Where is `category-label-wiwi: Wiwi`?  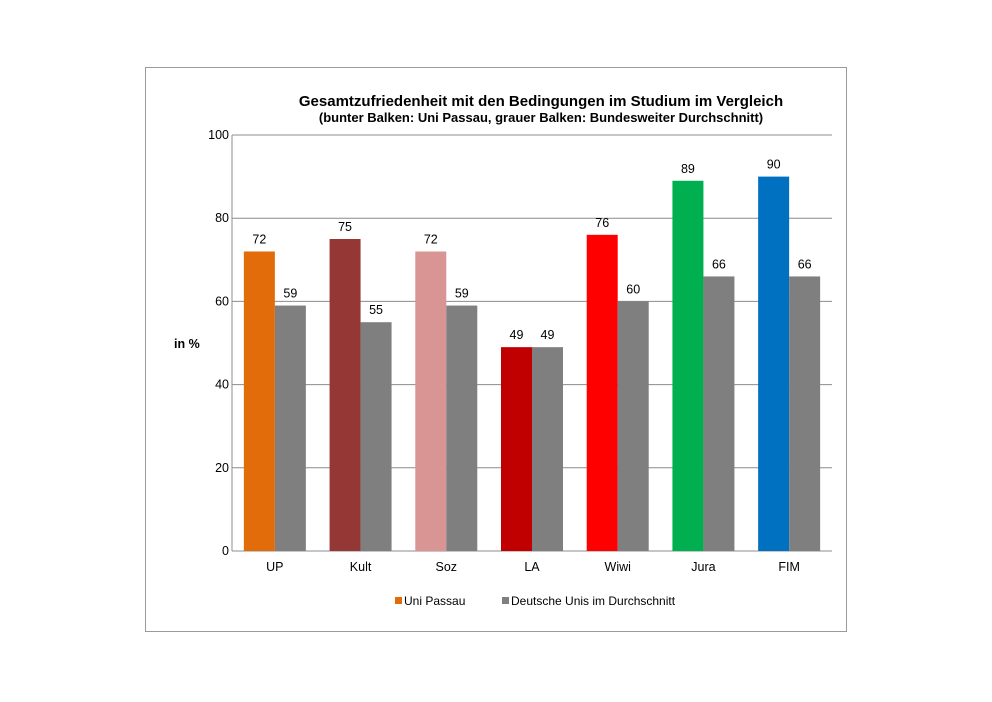 category-label-wiwi: Wiwi is located at coordinates (618, 567).